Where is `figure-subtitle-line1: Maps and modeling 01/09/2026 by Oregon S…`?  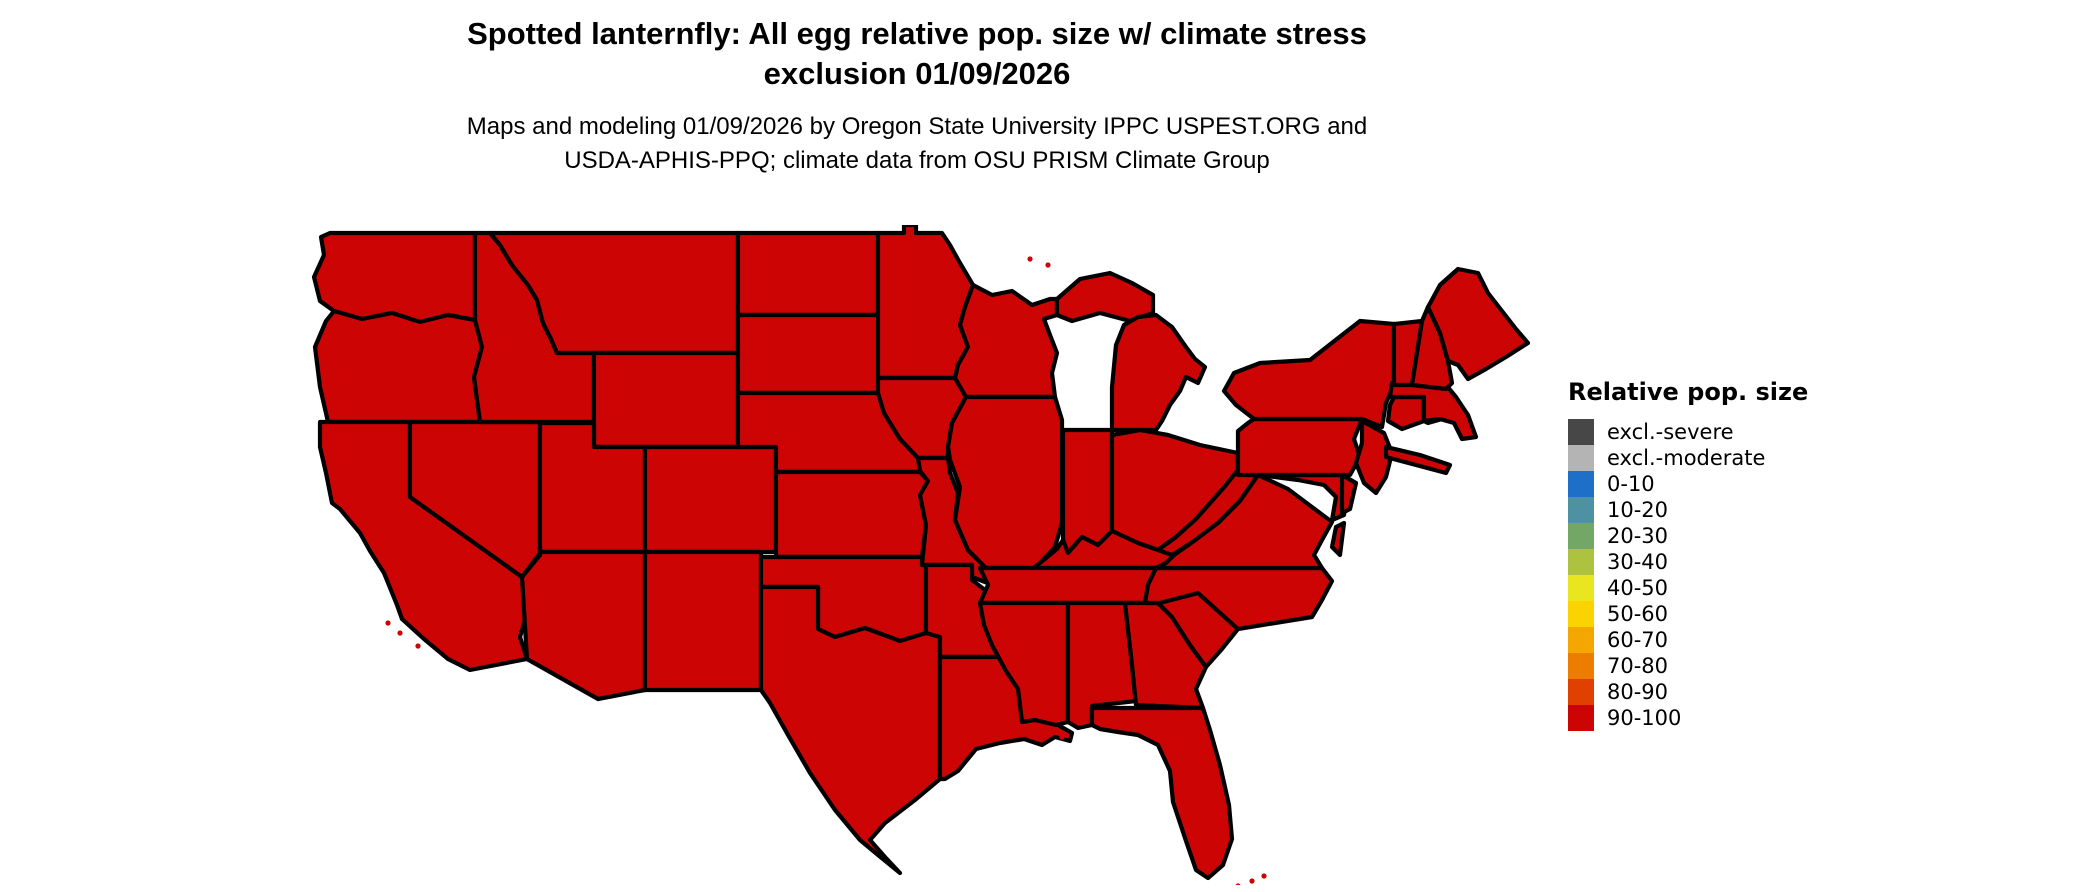
figure-subtitle-line1: Maps and modeling 01/09/2026 by Oregon S… is located at coordinates (917, 126).